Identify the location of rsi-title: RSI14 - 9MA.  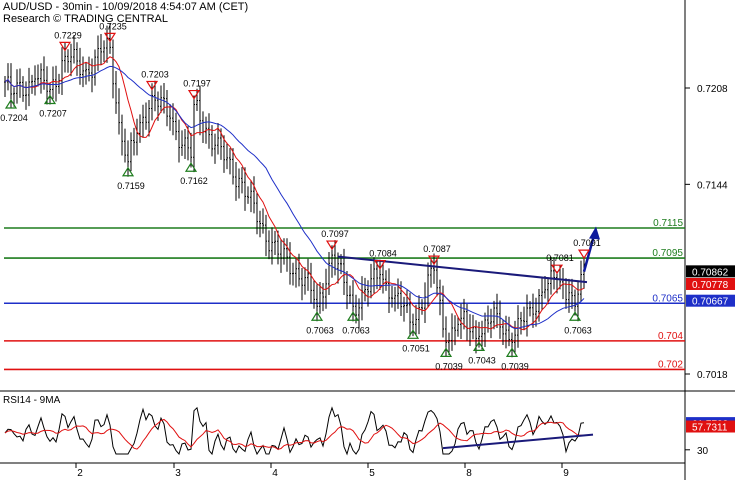
(32, 400).